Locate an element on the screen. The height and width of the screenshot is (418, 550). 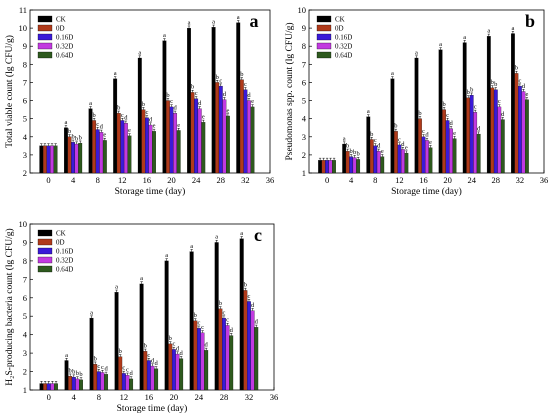
y-axis-label: Pseudomonas spp. count (lg CFU/g) is located at coordinates (289, 91).